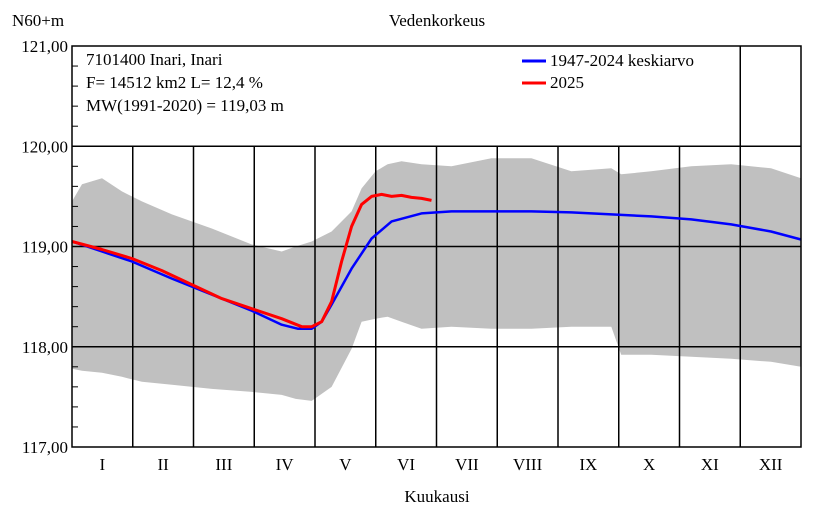 This screenshot has height=520, width=840. I want to click on x-tick-label: IX, so click(588, 464).